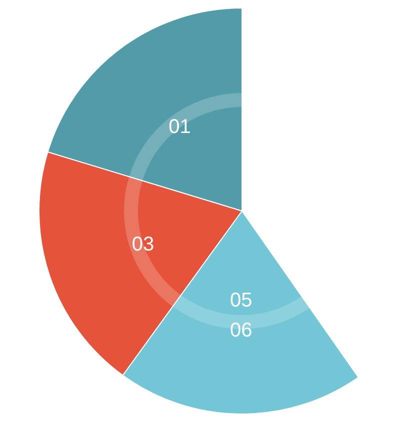 This screenshot has width=400, height=424. What do you see at coordinates (241, 315) in the screenshot?
I see `slice-label: 05 06` at bounding box center [241, 315].